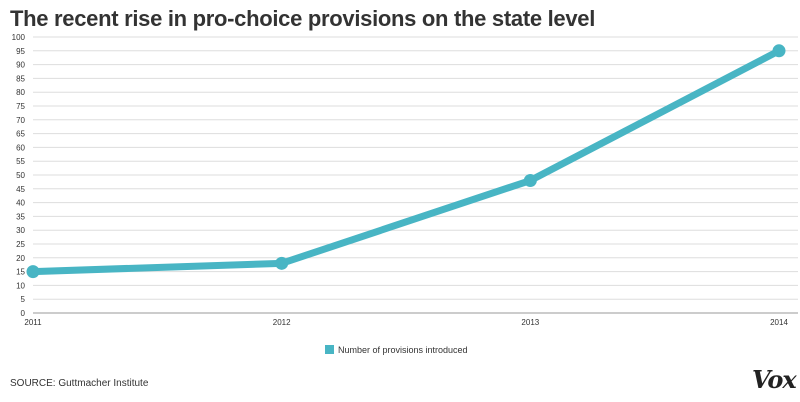 Image resolution: width=800 pixels, height=402 pixels. I want to click on y-tick-label: 25, so click(20, 244).